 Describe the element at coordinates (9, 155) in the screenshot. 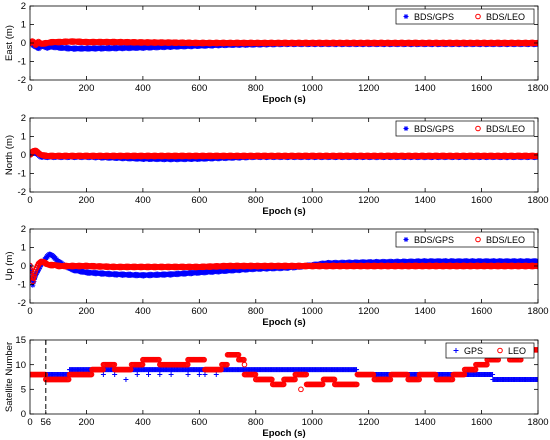

I see `y-axis-label: North (m)` at that location.